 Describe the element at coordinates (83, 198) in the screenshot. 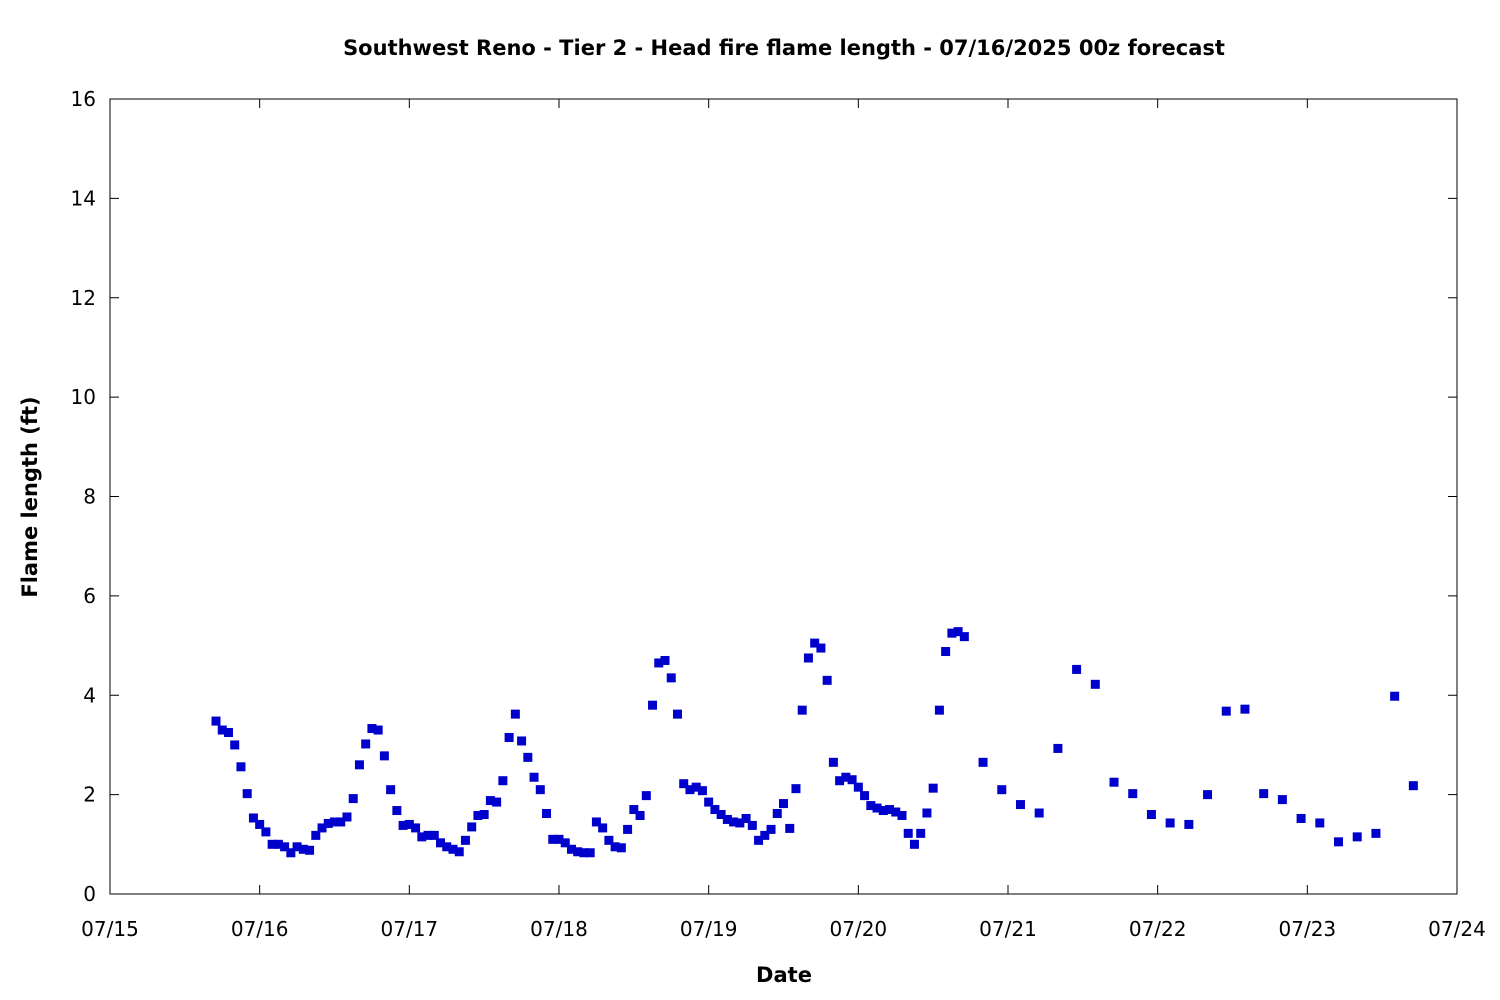

I see `y-tick-label: 14` at that location.